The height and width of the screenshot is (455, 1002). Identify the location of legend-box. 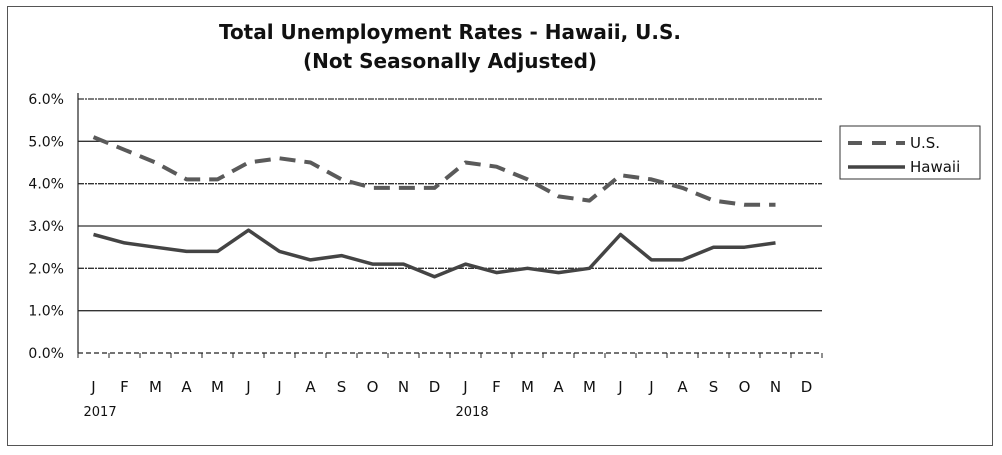
(910, 152).